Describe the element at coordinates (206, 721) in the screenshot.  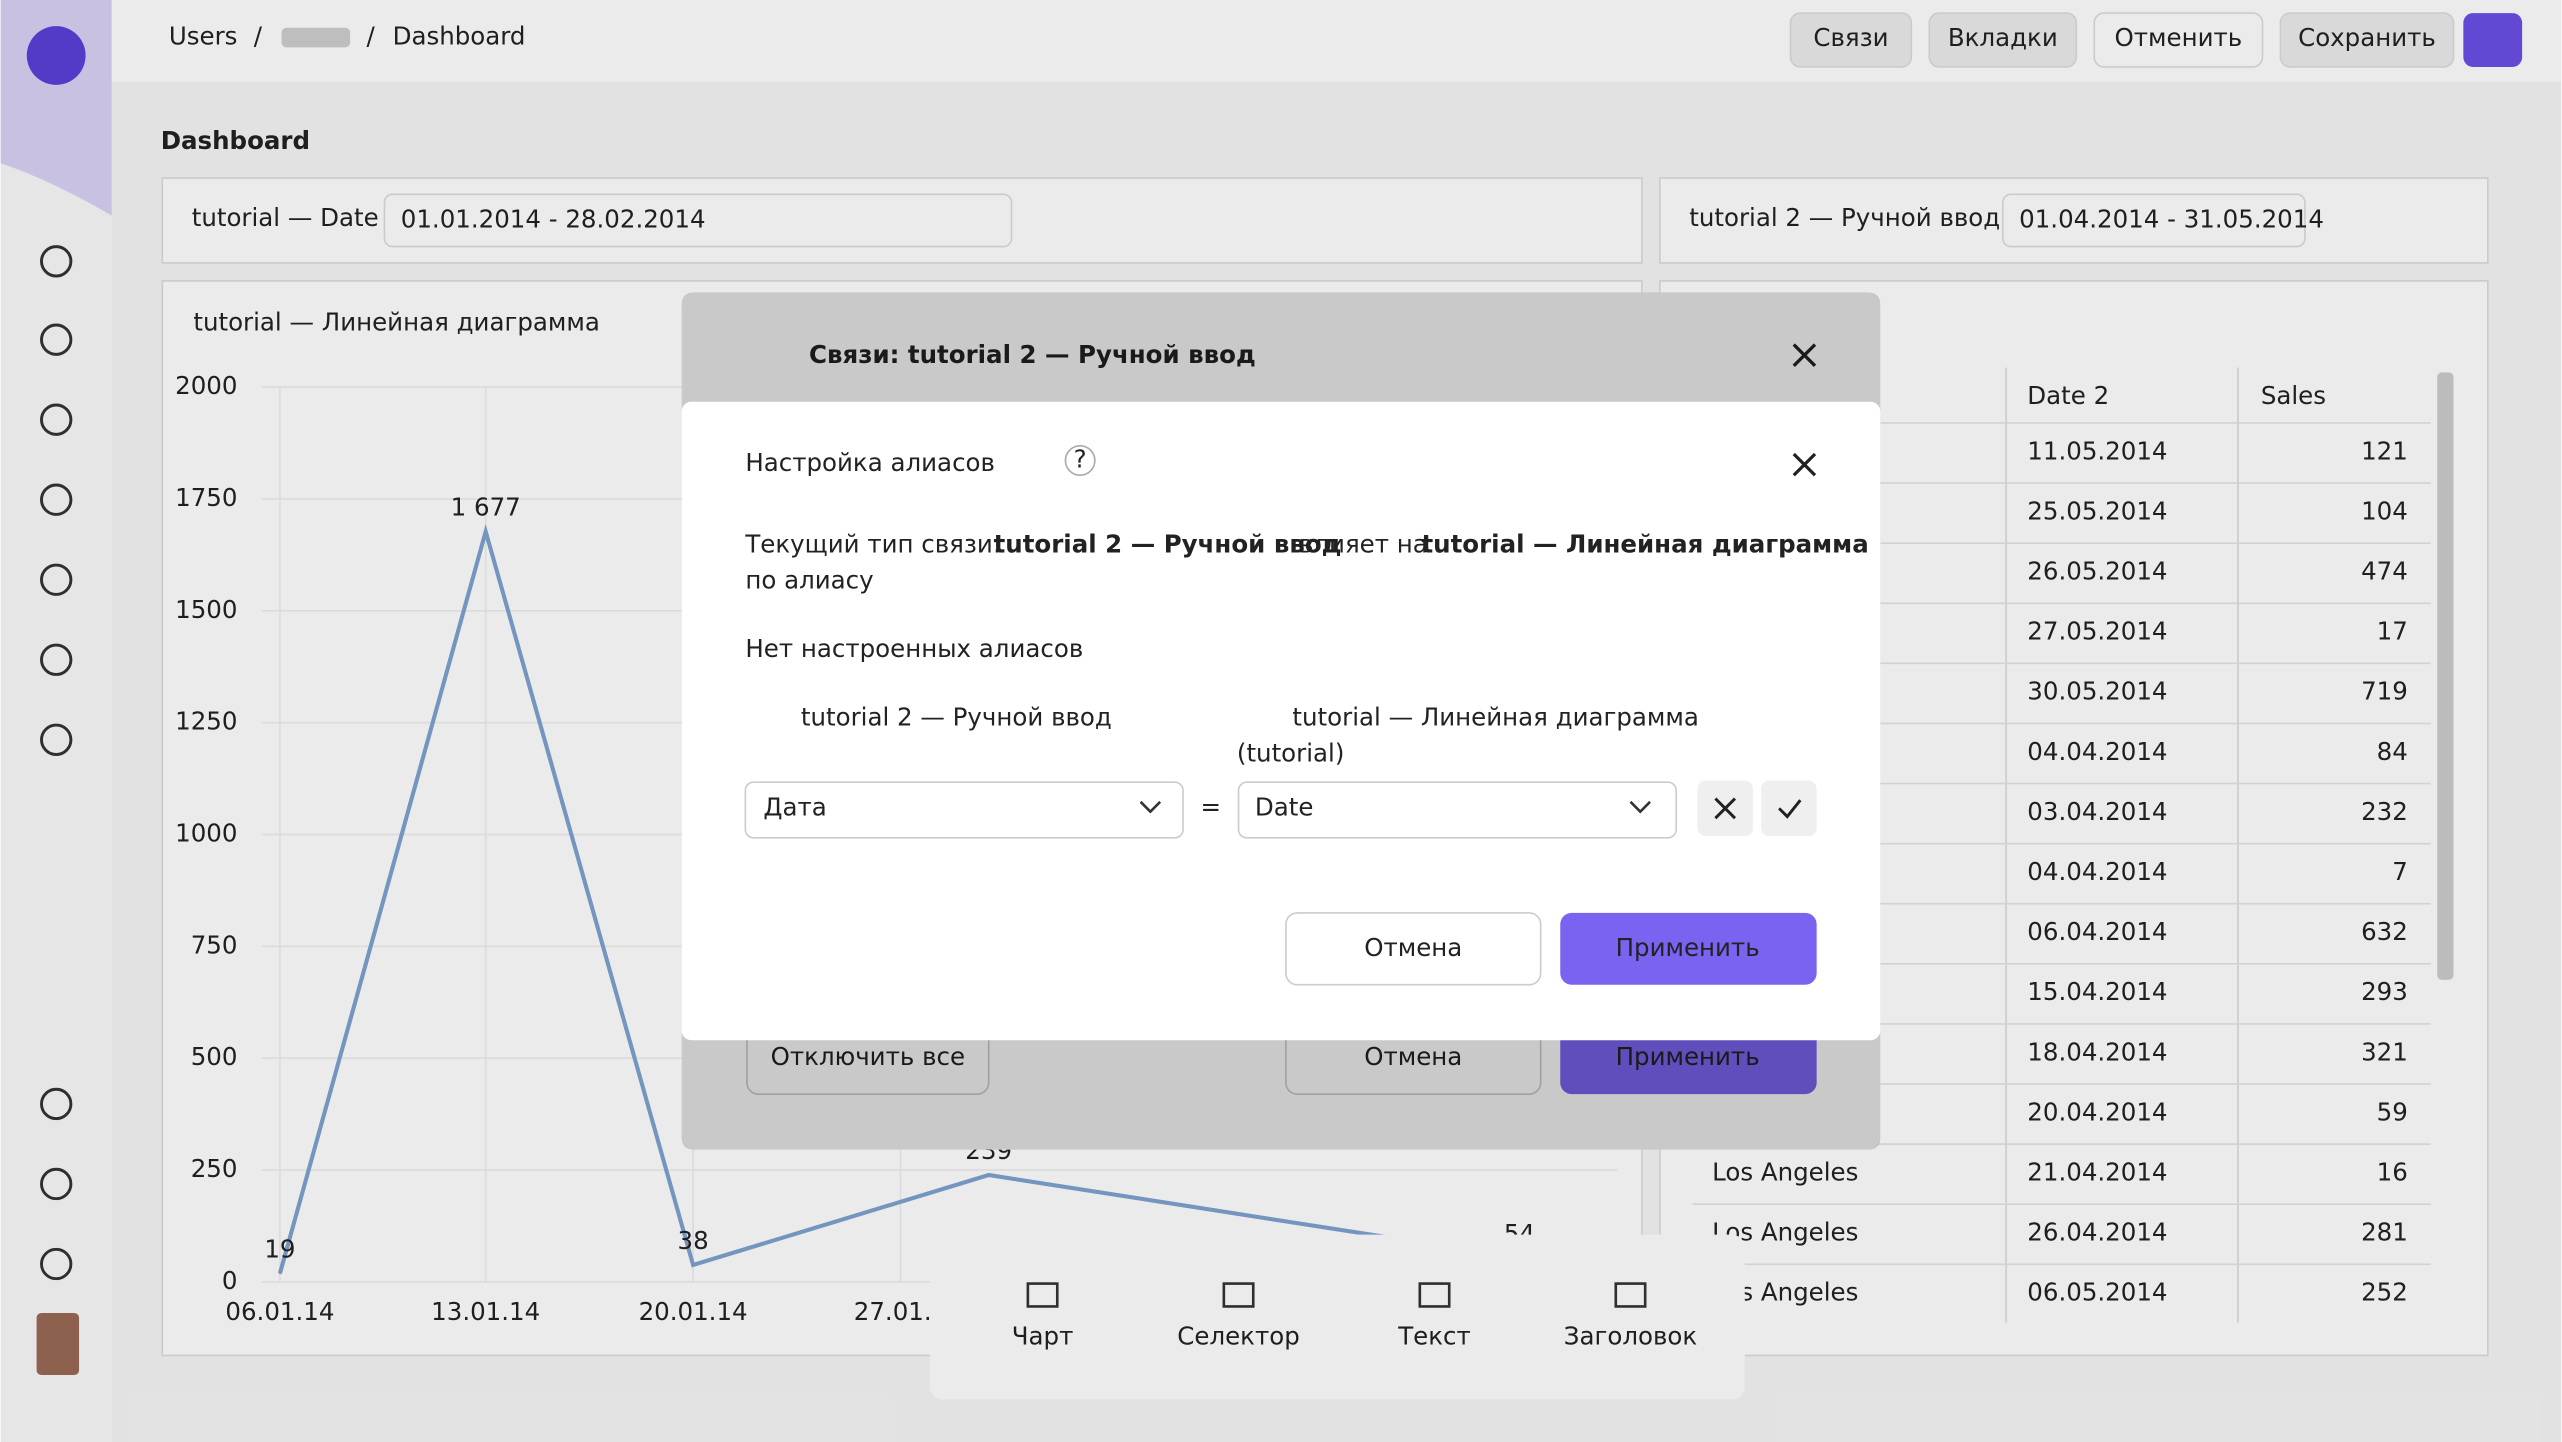
I see `y-tick-label: 1250` at that location.